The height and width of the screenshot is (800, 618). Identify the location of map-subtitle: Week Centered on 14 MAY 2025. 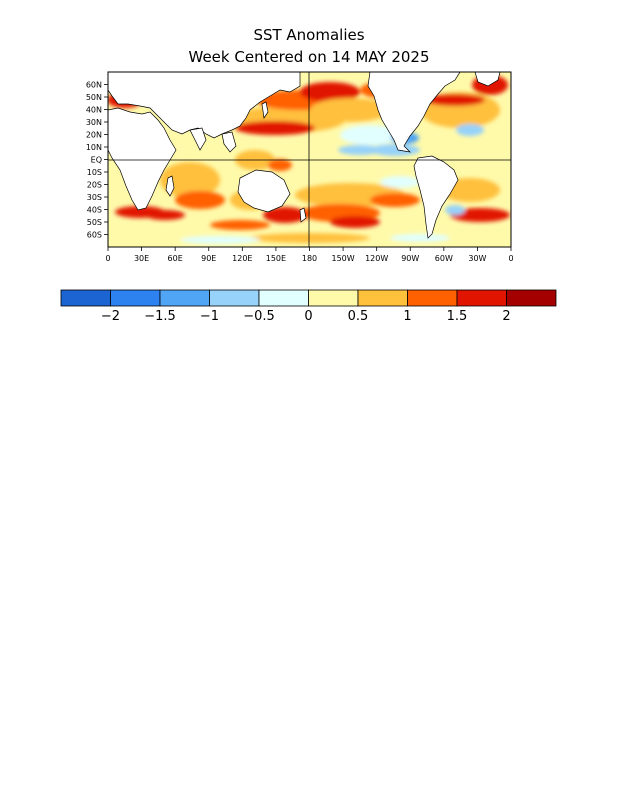
(309, 57).